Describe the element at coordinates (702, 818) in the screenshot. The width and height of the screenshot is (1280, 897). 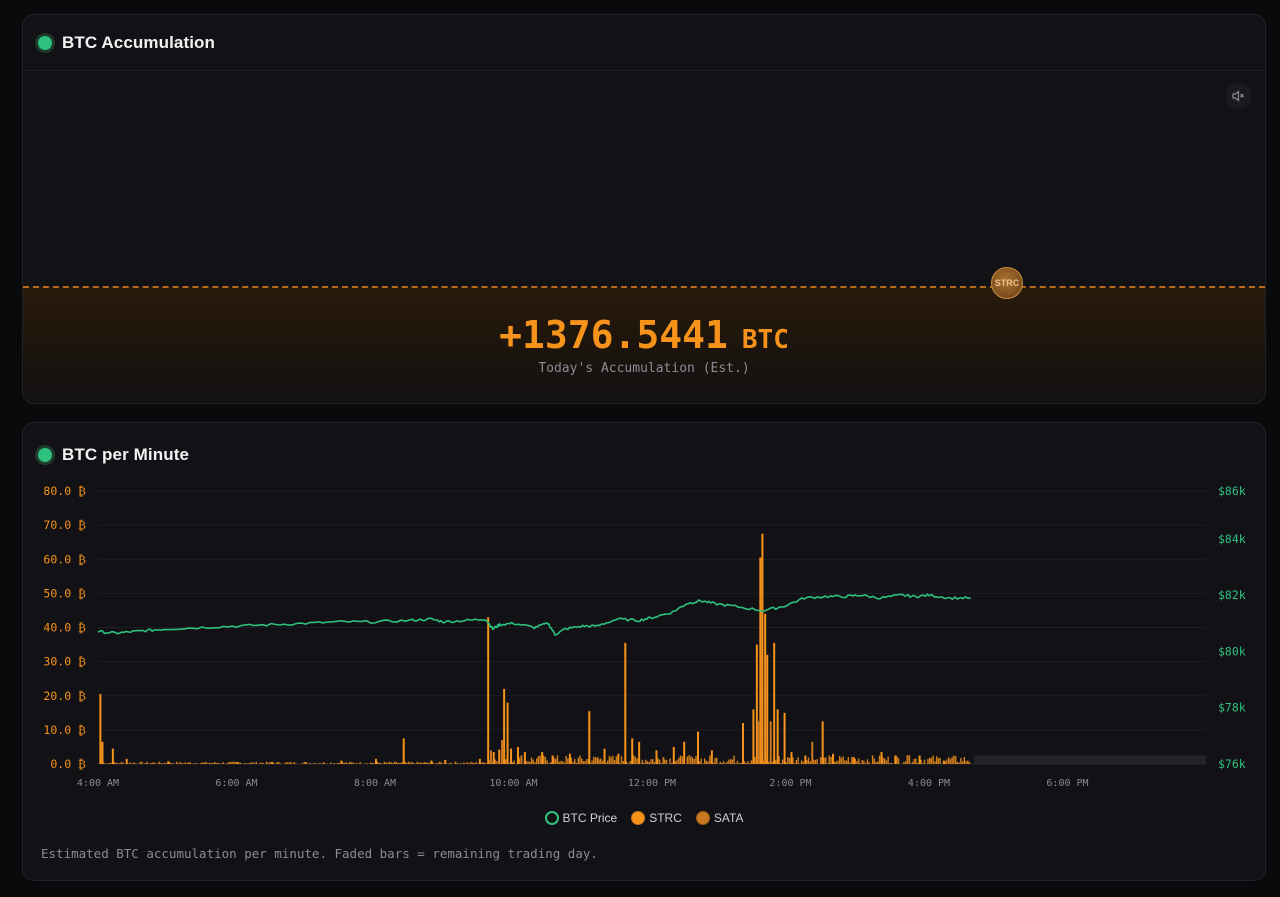
I see `legend-swatch-sata` at that location.